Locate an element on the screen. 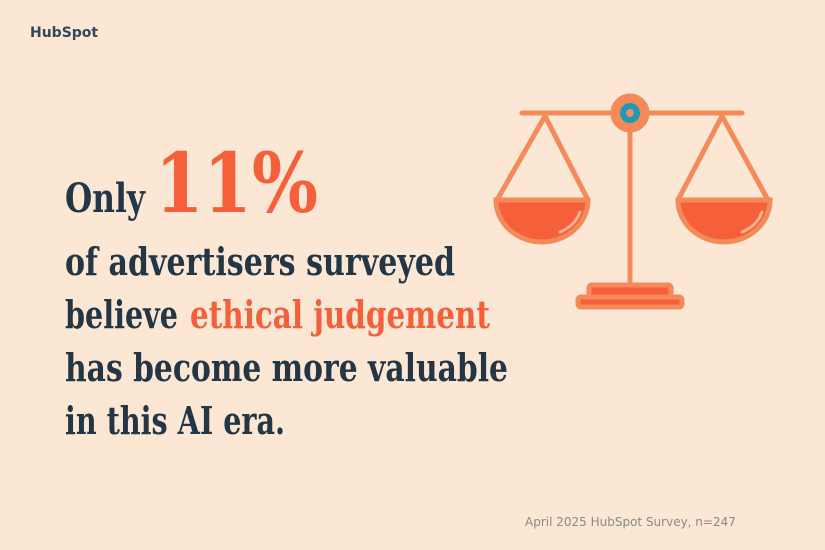 This screenshot has height=550, width=825. footer: April 2025 HubSpot Survey, n=247 is located at coordinates (630, 522).